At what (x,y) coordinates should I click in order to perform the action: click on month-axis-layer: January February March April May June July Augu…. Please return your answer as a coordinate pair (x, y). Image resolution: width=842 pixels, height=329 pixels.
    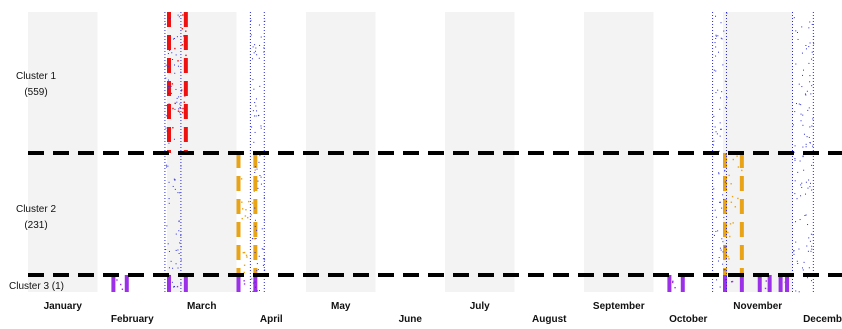
    Looking at the image, I should click on (443, 313).